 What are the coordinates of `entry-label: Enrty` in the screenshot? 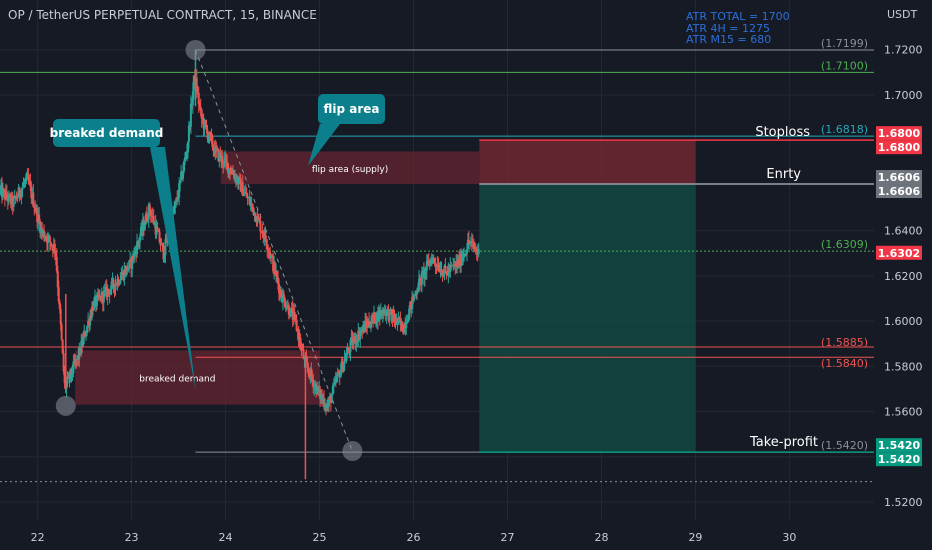 It's located at (783, 174).